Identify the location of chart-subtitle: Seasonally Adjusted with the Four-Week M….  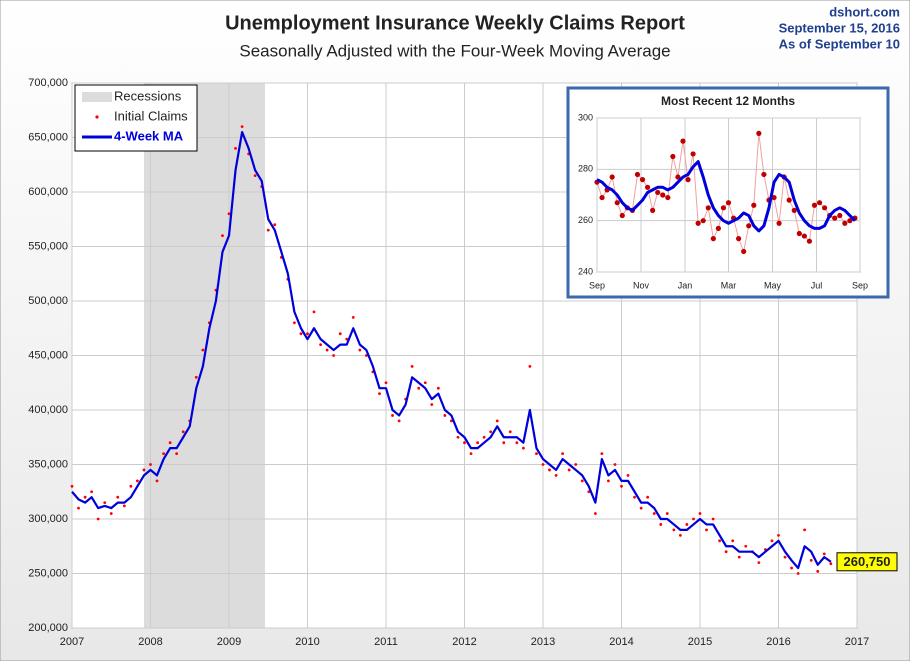
(454, 50).